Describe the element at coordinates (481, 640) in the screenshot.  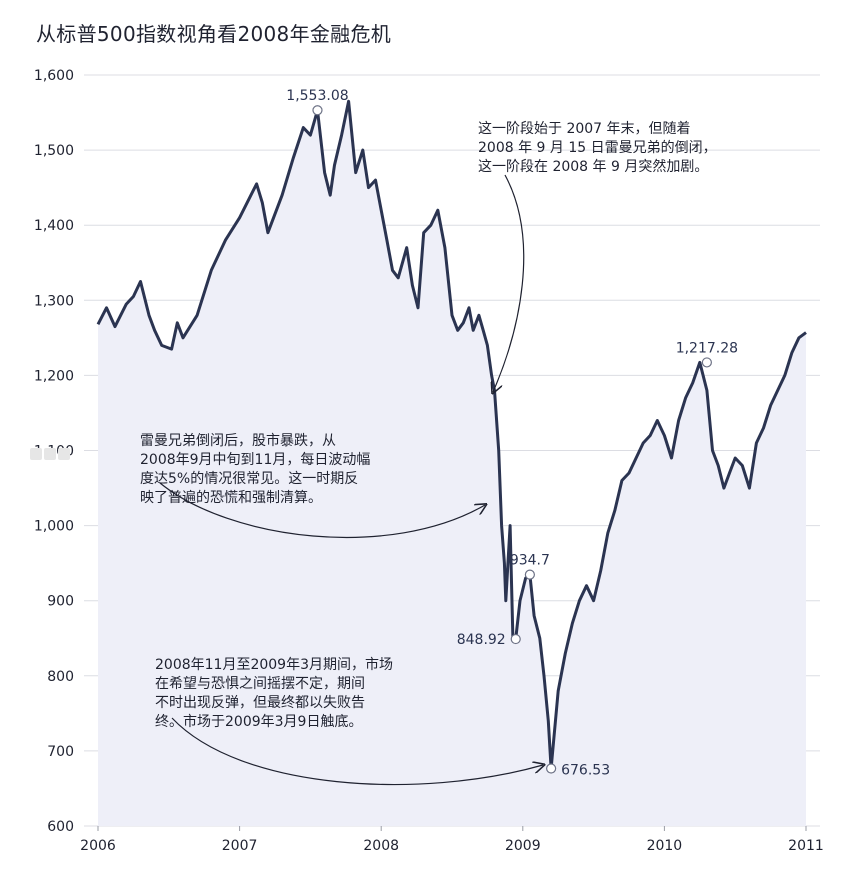
I see `data-label: 848.92` at that location.